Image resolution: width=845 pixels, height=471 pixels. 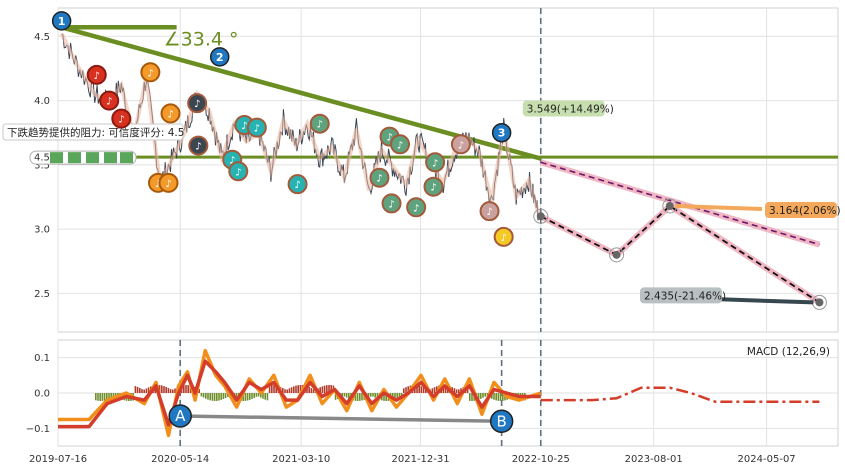 What do you see at coordinates (680, 203) in the screenshot?
I see `forecast-upper` at bounding box center [680, 203].